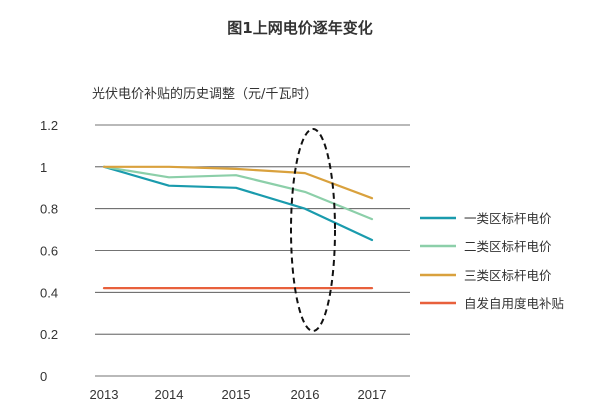 Image resolution: width=600 pixels, height=409 pixels. I want to click on x-tick-label: 2015, so click(236, 394).